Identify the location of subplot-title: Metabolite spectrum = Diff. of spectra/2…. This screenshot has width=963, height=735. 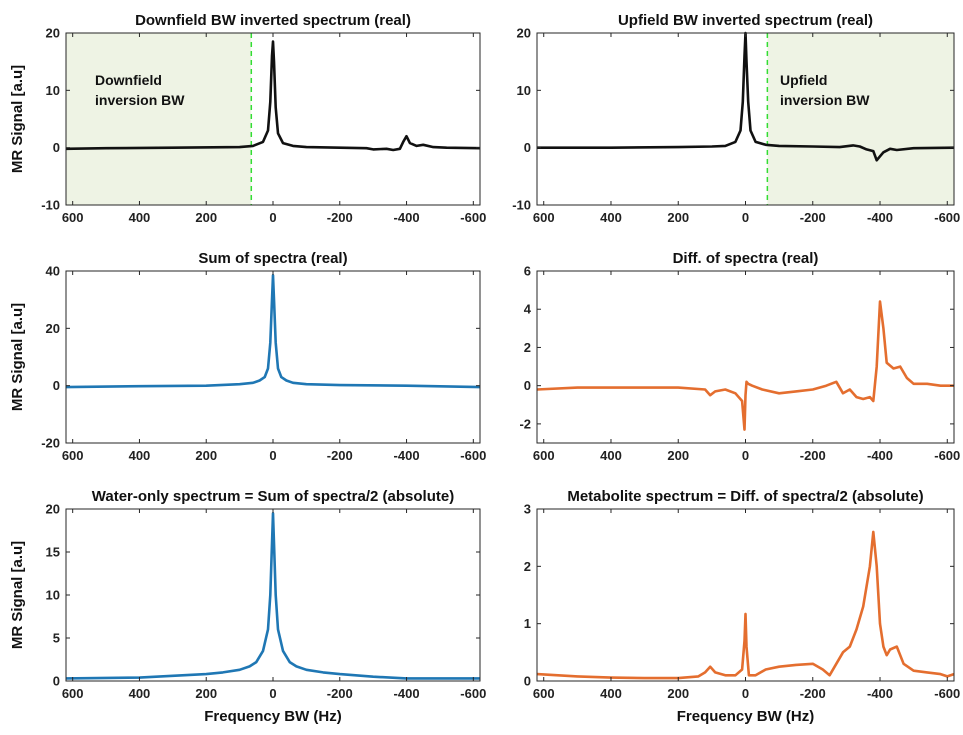
(745, 496).